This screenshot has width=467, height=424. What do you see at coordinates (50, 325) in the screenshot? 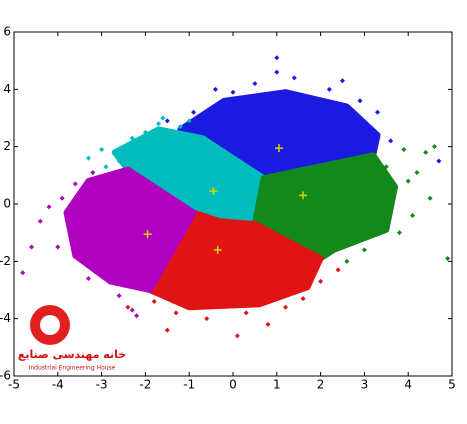
I see `logo-icon-hole` at bounding box center [50, 325].